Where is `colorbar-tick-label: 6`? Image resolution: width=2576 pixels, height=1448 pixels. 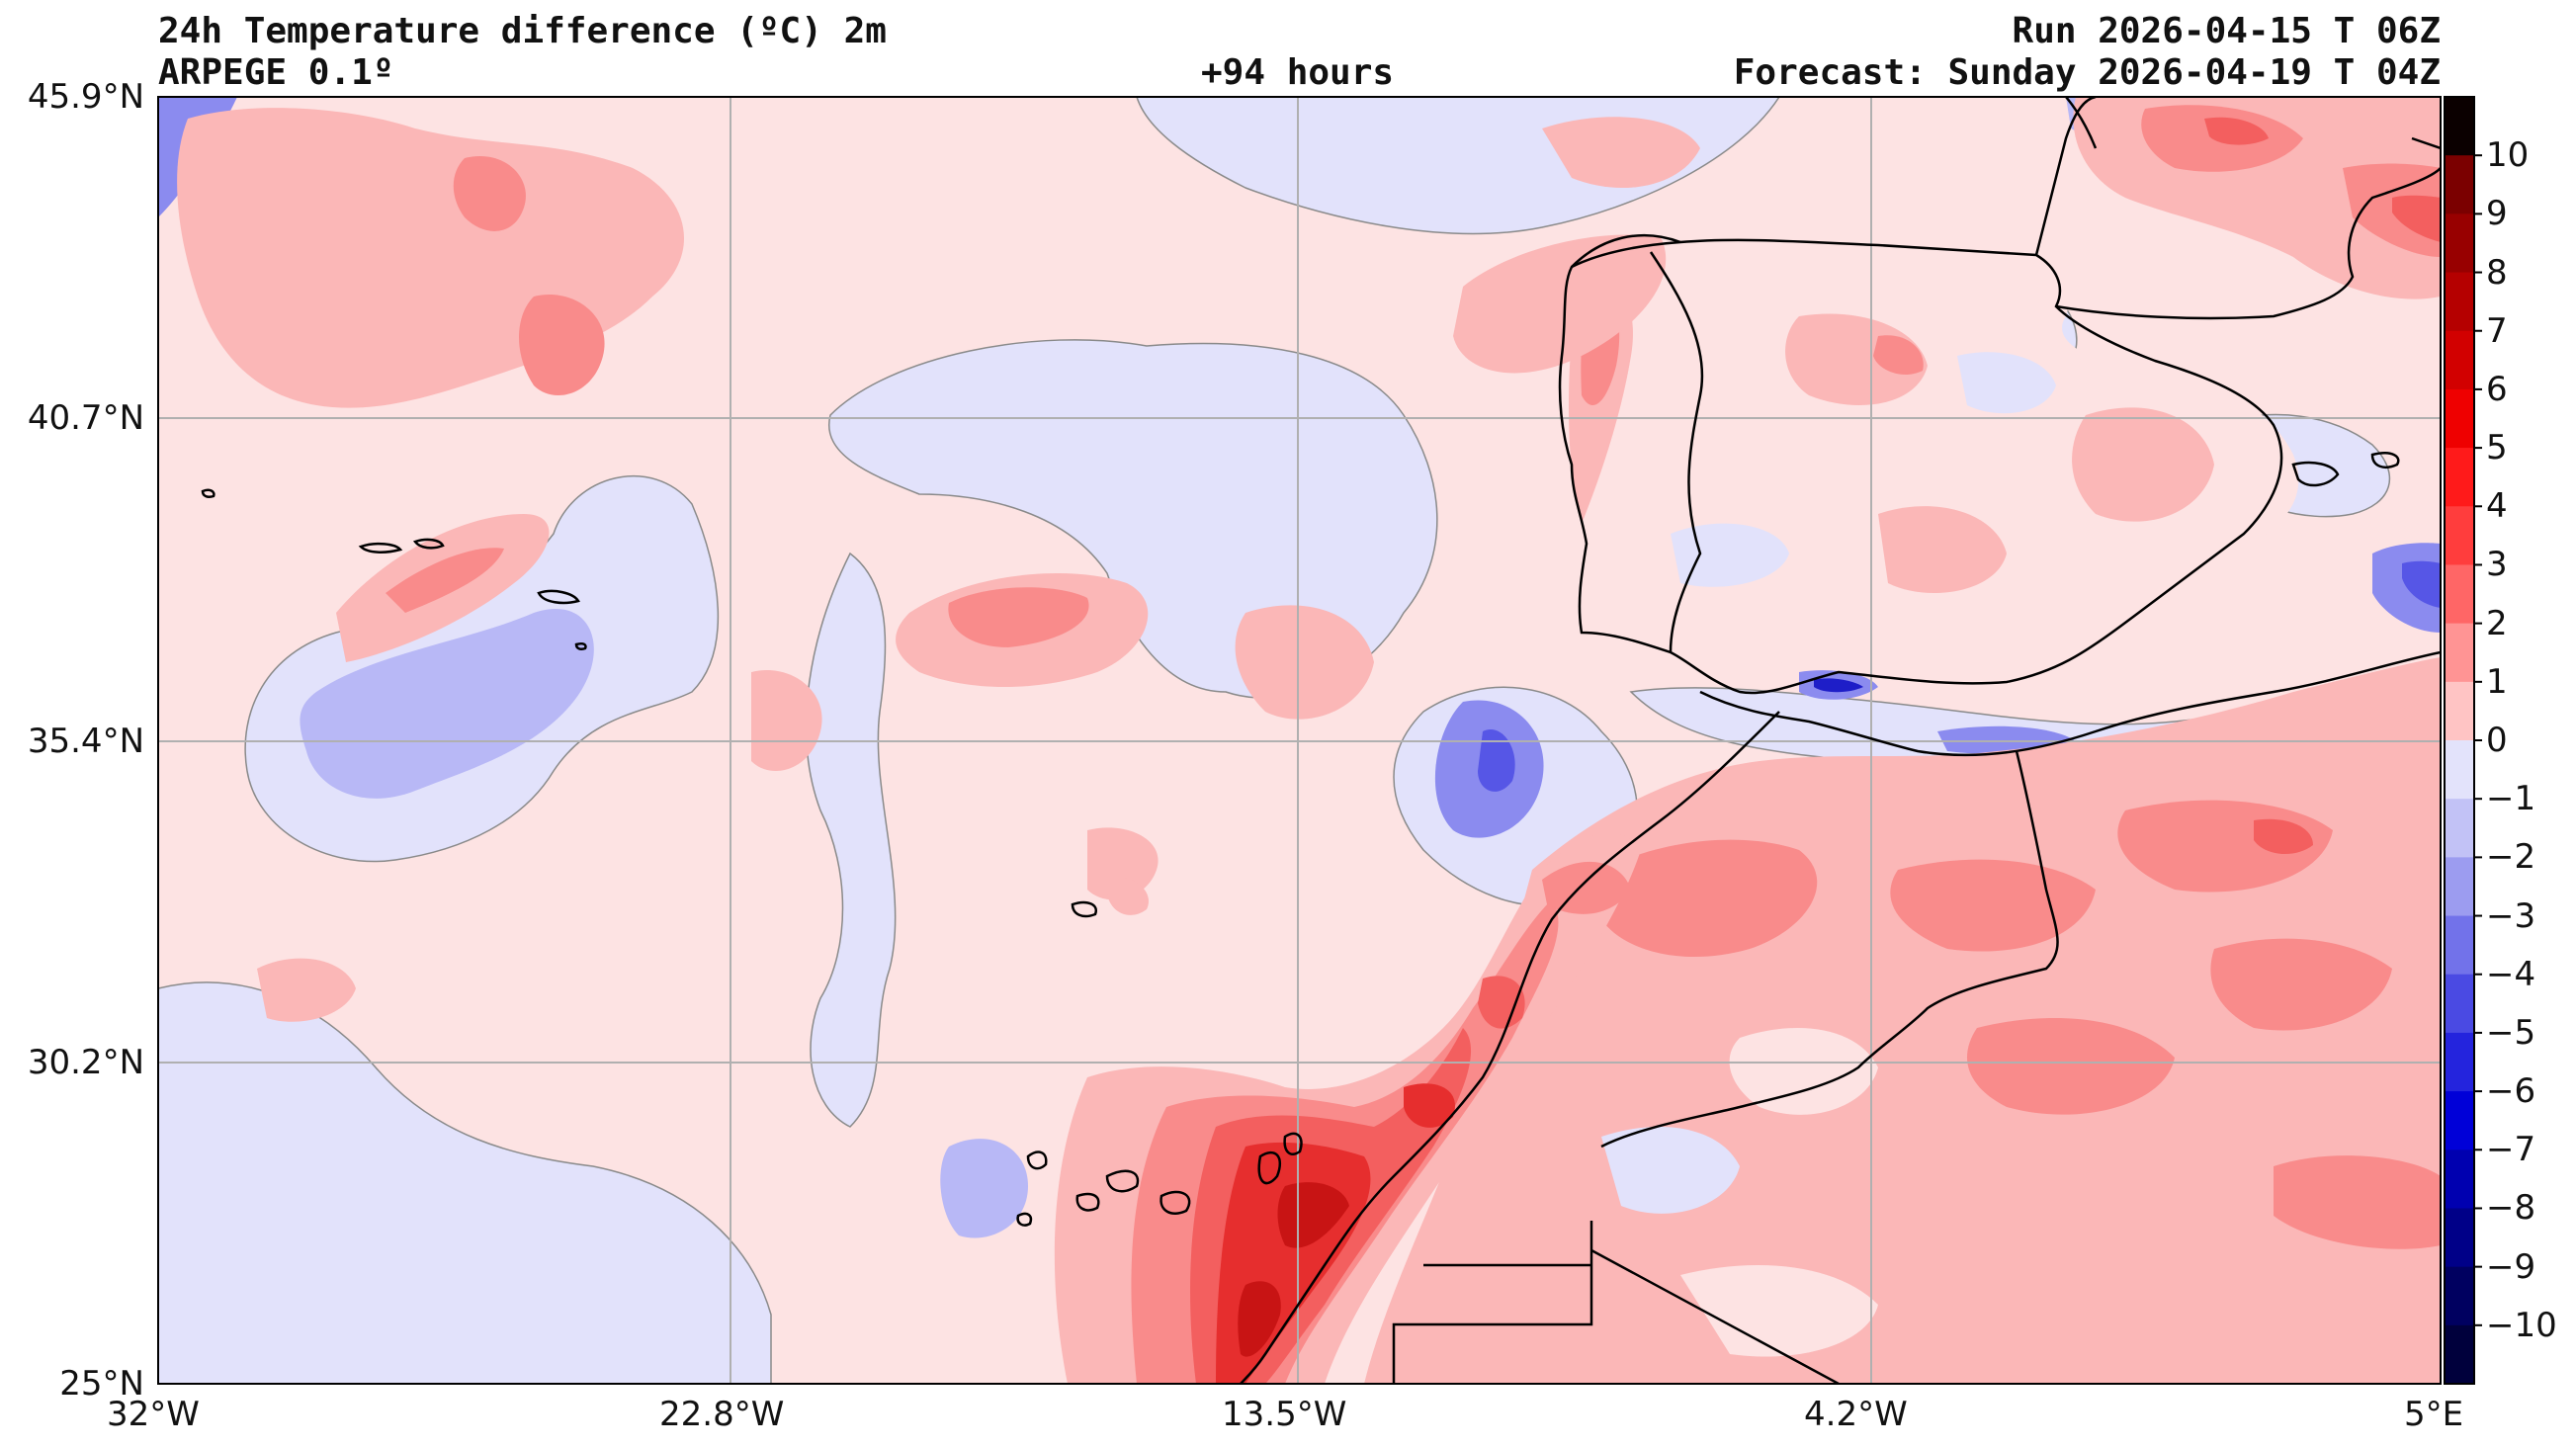
colorbar-tick-label: 6 is located at coordinates (2497, 389).